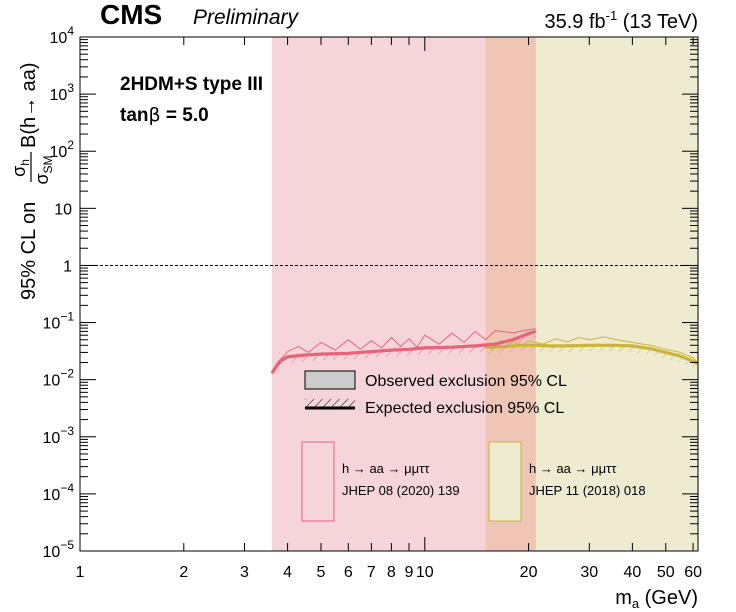 The width and height of the screenshot is (736, 612). What do you see at coordinates (321, 572) in the screenshot?
I see `x-tick-label: 5` at bounding box center [321, 572].